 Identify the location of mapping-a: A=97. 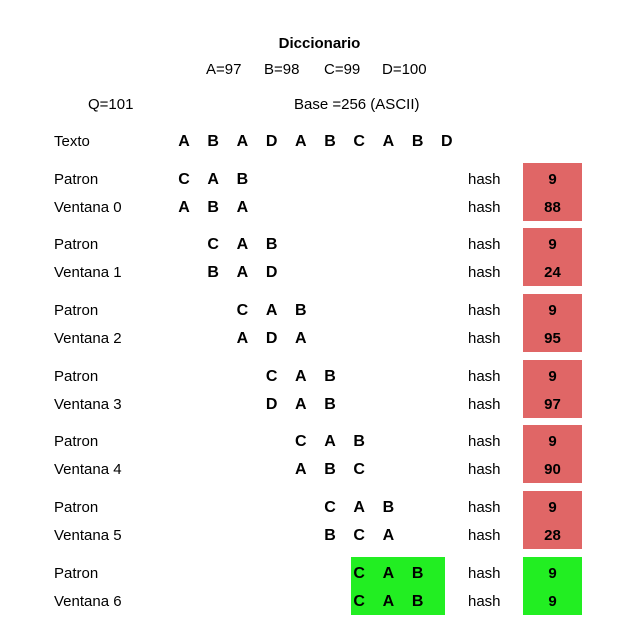
(224, 69).